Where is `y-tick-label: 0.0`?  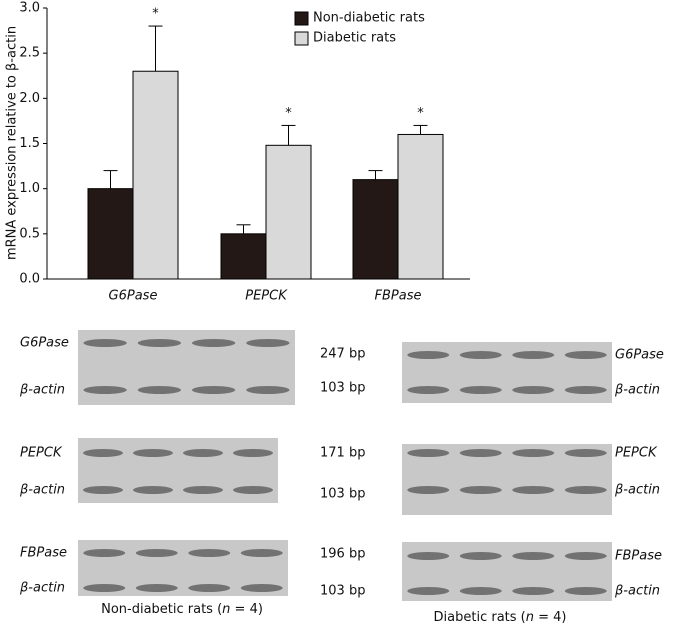
y-tick-label: 0.0 is located at coordinates (29, 279).